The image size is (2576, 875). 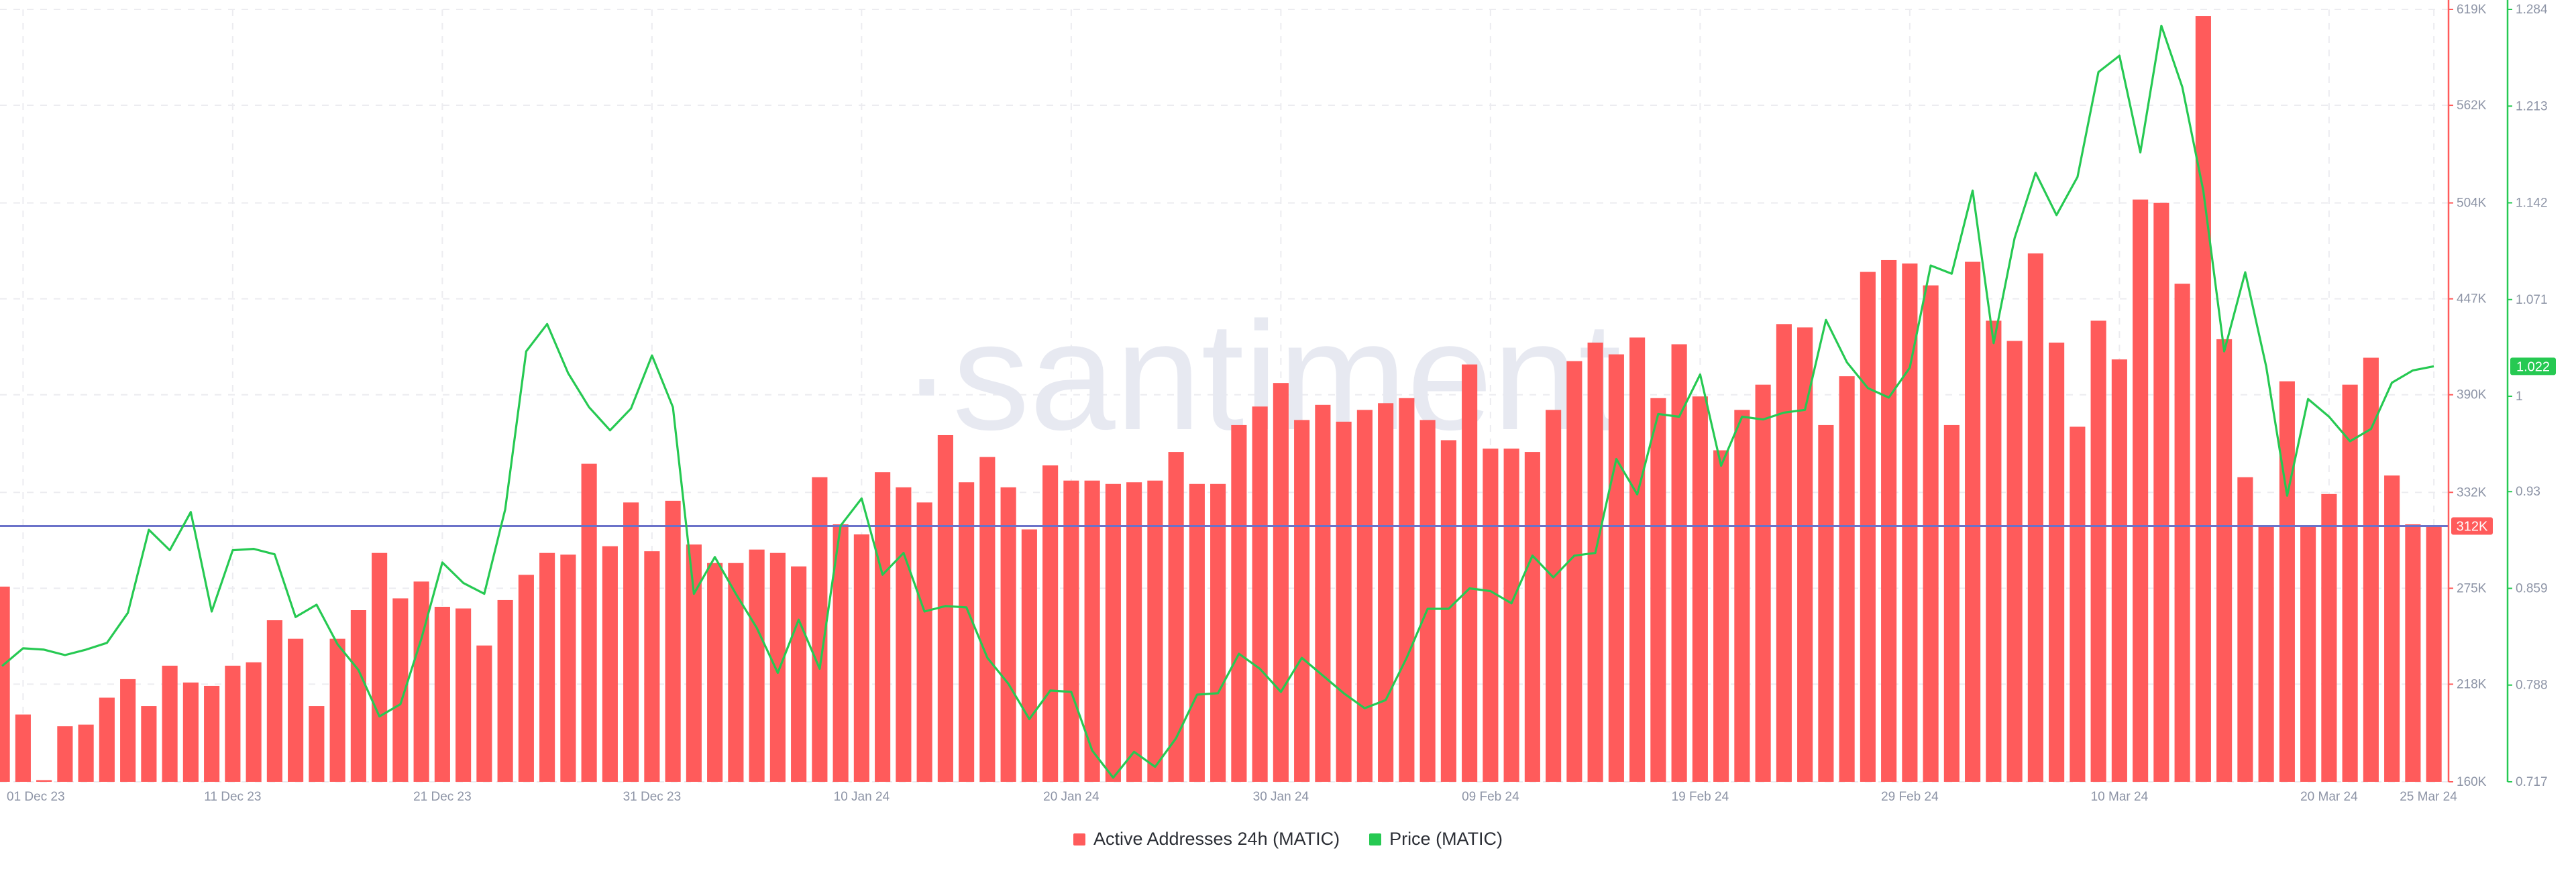 I want to click on left-axis-tick-label: 562K, so click(x=2472, y=106).